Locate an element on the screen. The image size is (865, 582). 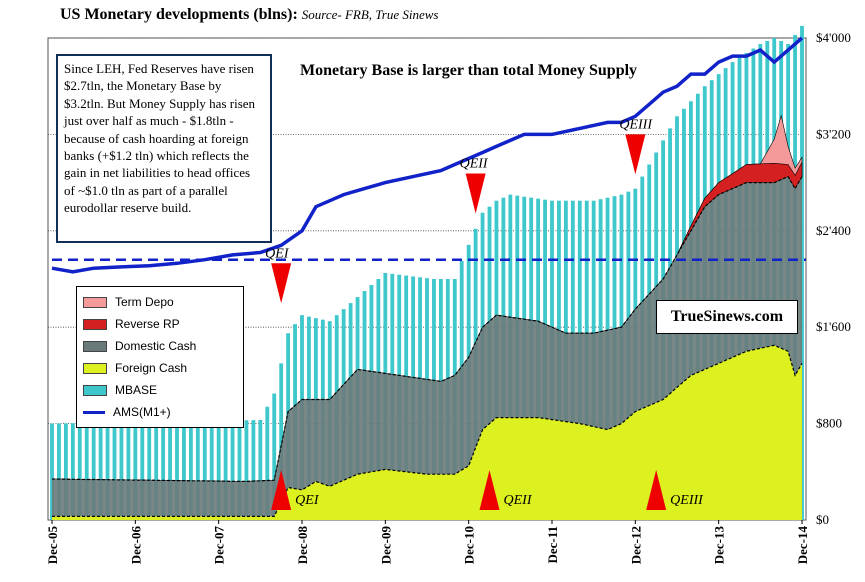
legend-item-reverse-rp: Reverse RP is located at coordinates (160, 324).